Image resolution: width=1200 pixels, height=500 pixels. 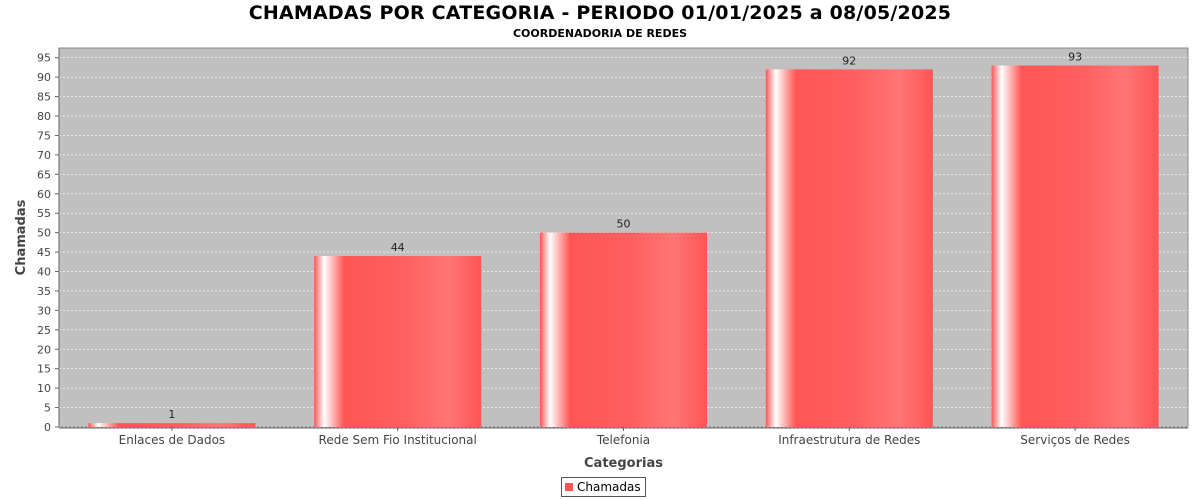 I want to click on y-tick-label-45: 45, so click(x=44, y=252).